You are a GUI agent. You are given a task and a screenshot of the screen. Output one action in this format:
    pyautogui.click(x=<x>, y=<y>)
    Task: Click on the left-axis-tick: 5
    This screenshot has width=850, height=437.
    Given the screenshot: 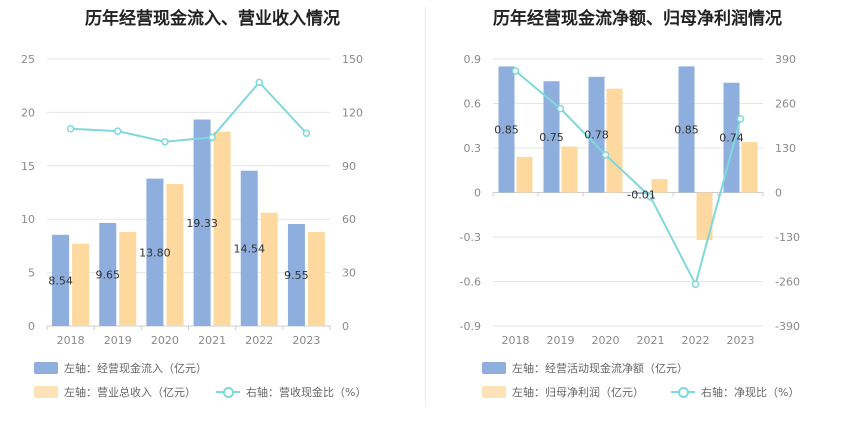 What is the action you would take?
    pyautogui.click(x=31, y=273)
    